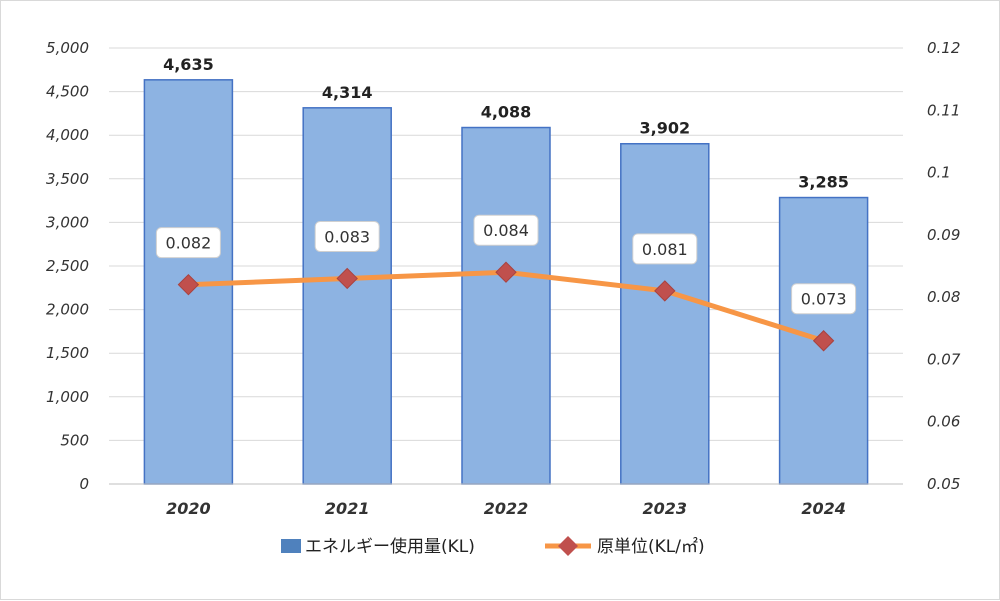 The height and width of the screenshot is (601, 1000). Describe the element at coordinates (74, 440) in the screenshot. I see `left-tick-label: 500` at that location.